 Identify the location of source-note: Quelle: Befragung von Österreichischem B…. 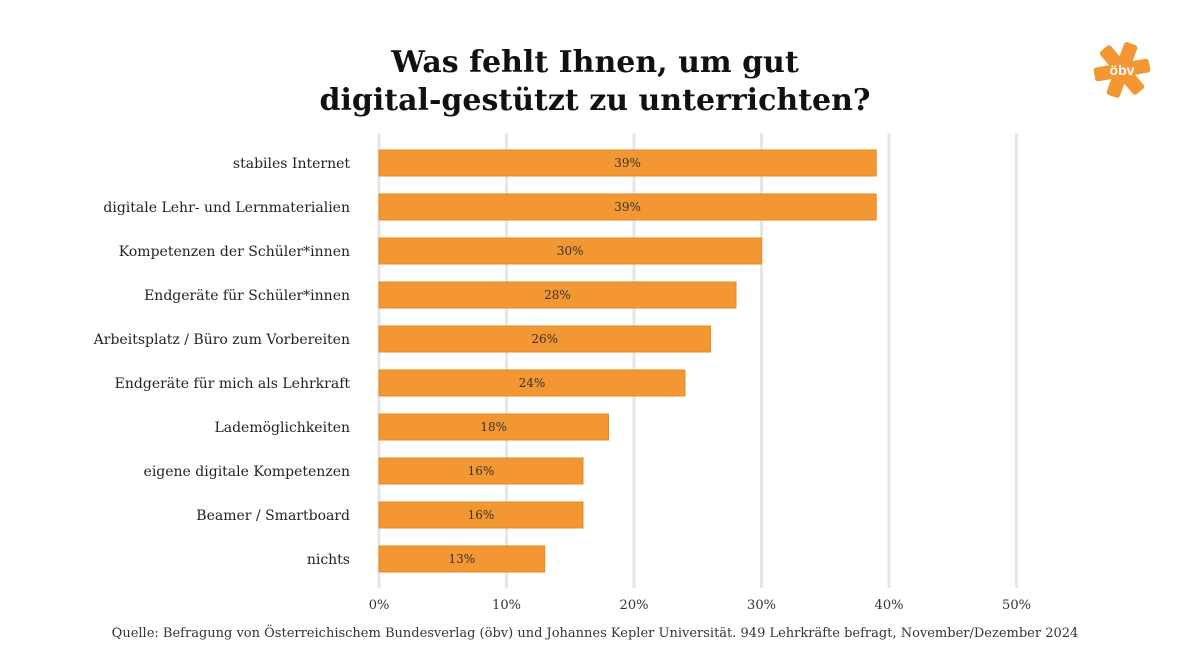
(595, 633).